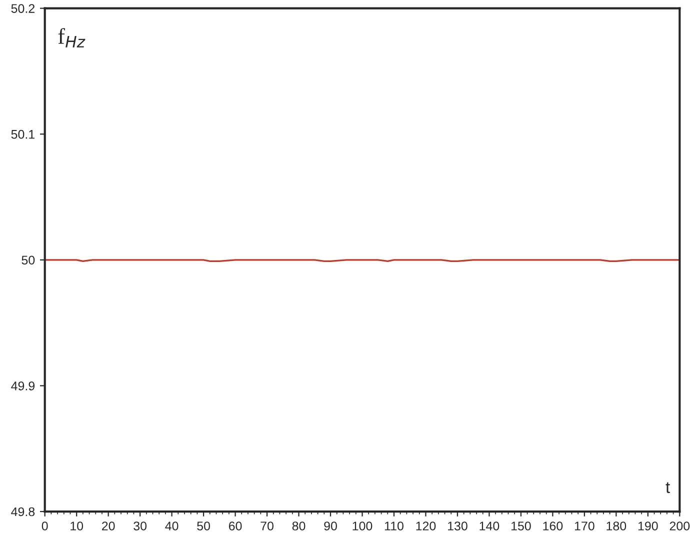 The image size is (690, 553). Describe the element at coordinates (267, 526) in the screenshot. I see `x-tick-label: 70` at that location.